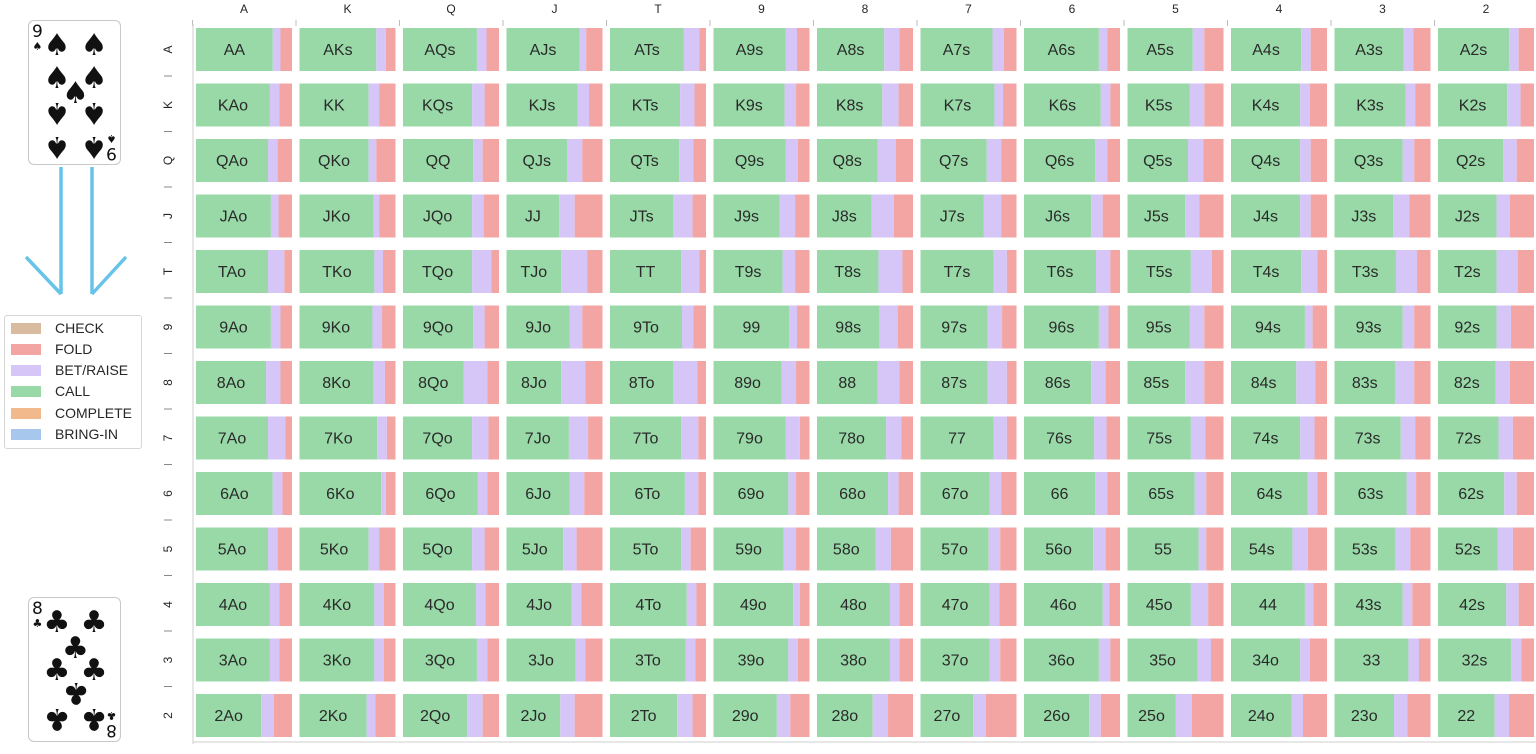 The height and width of the screenshot is (754, 1536). Describe the element at coordinates (51, 349) in the screenshot. I see `legend-item-fold: FOLD` at that location.